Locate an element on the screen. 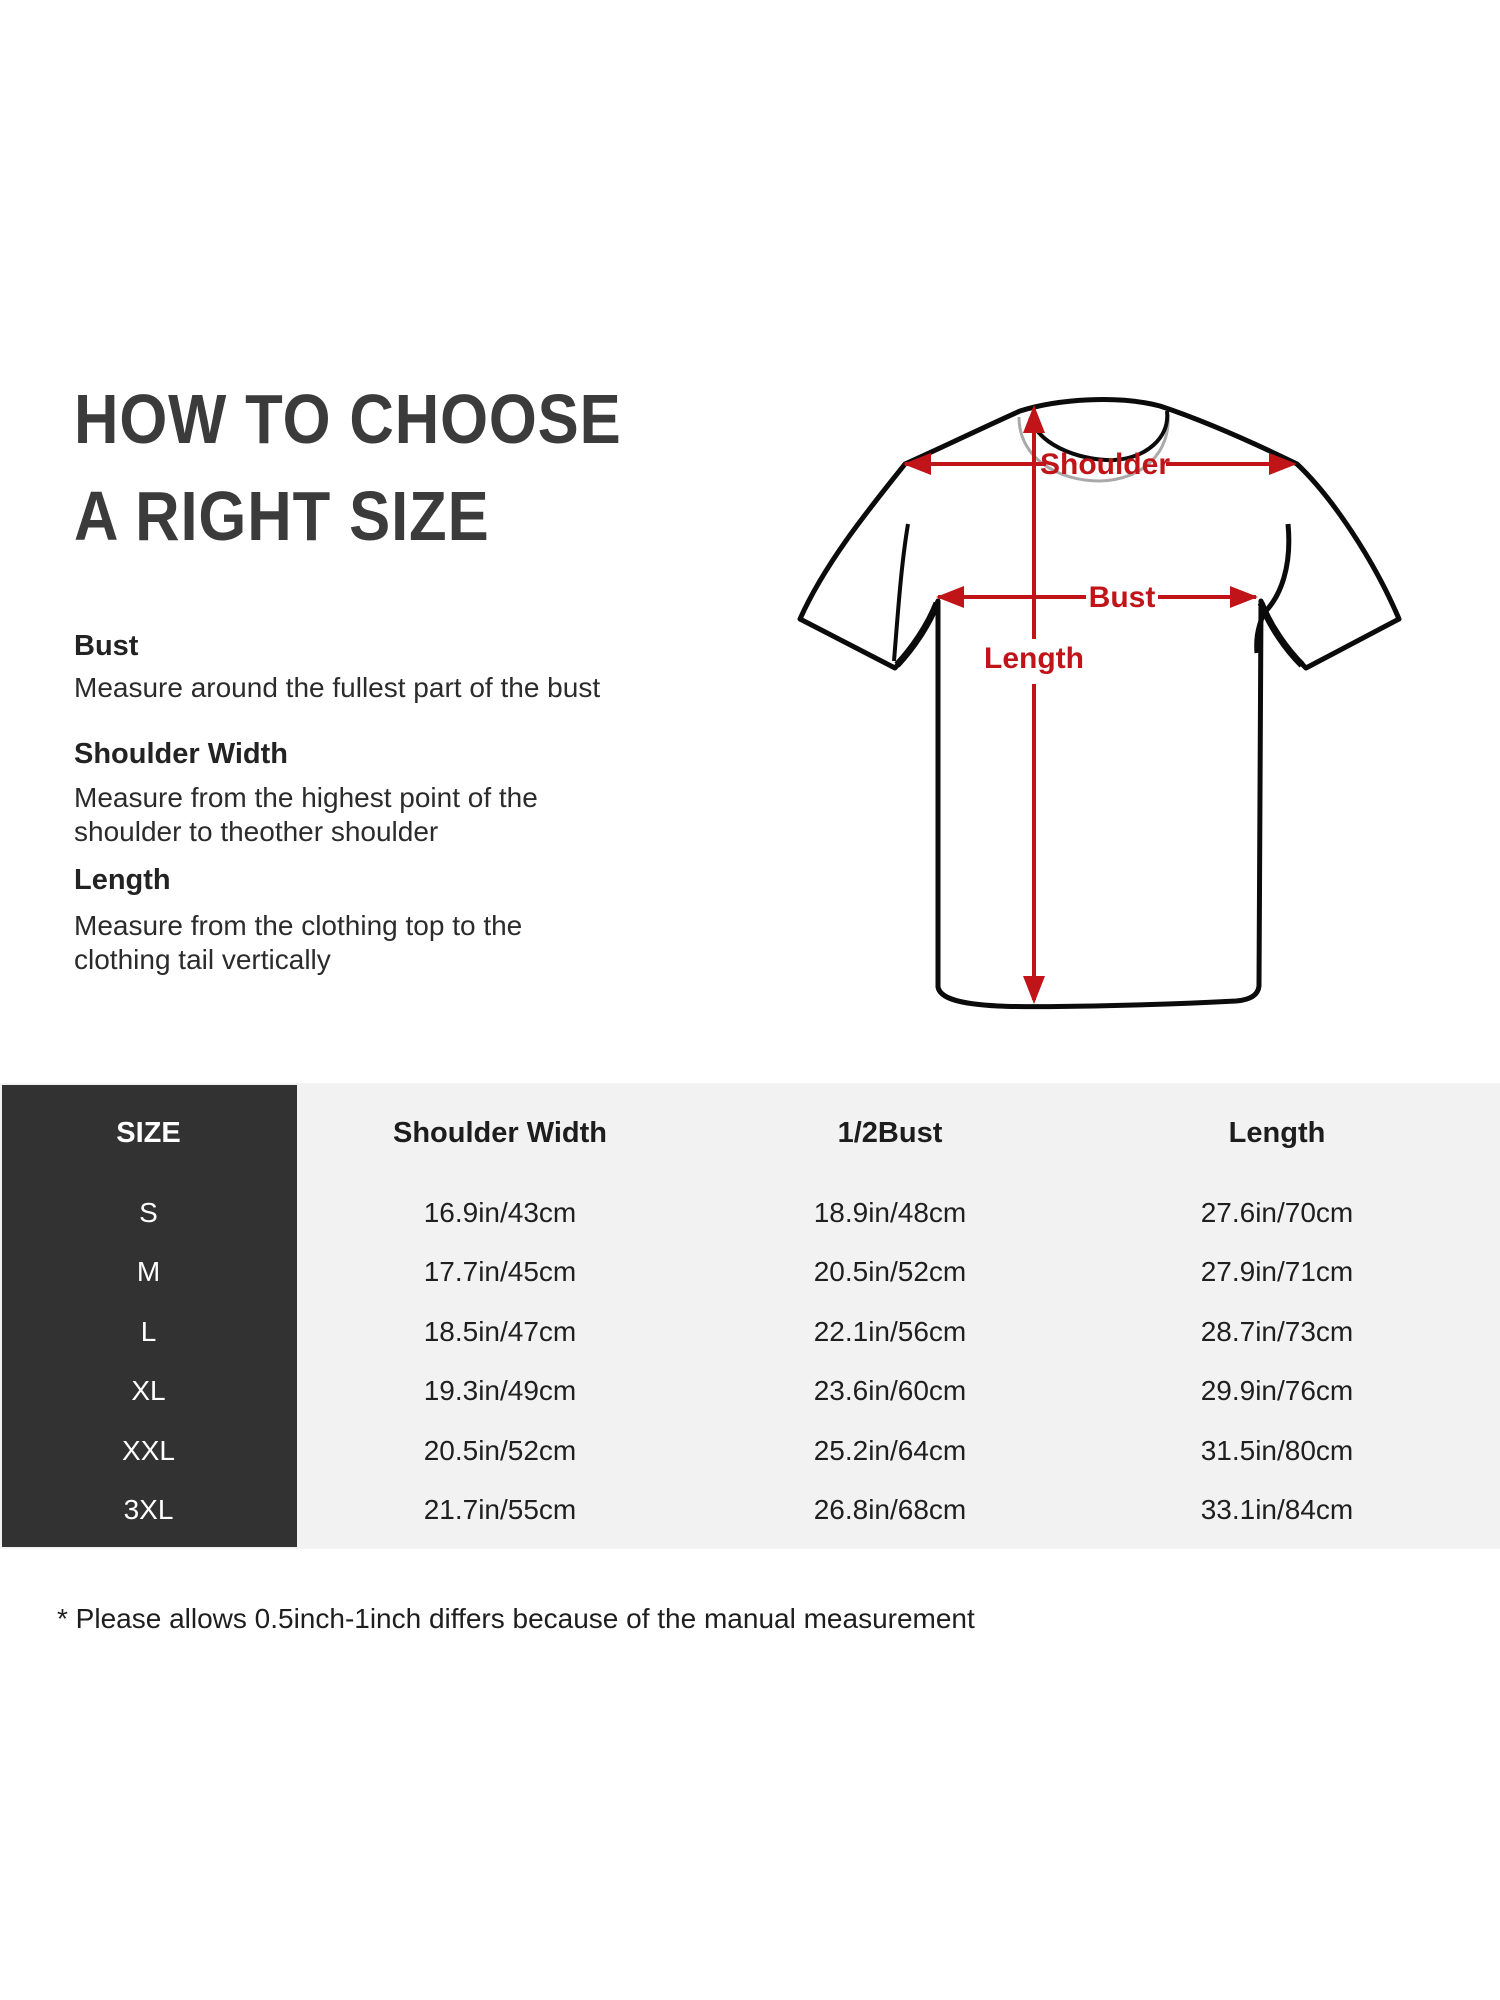 Image resolution: width=1500 pixels, height=2000 pixels. column-header-shoulder-width: Shoulder Width is located at coordinates (500, 1132).